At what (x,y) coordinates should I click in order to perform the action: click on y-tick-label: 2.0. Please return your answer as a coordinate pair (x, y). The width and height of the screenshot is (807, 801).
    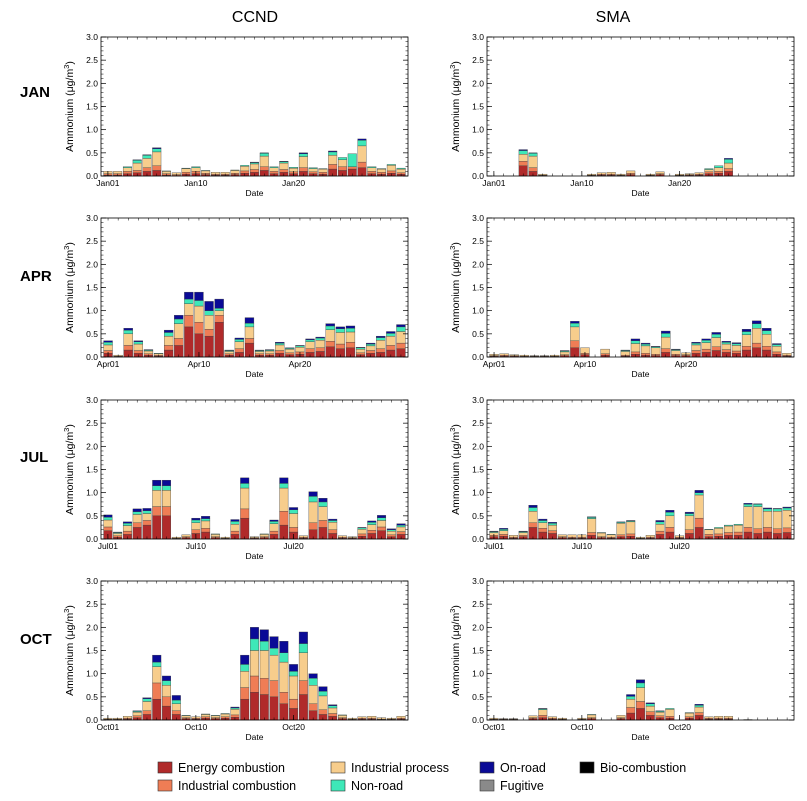
    Looking at the image, I should click on (92, 264).